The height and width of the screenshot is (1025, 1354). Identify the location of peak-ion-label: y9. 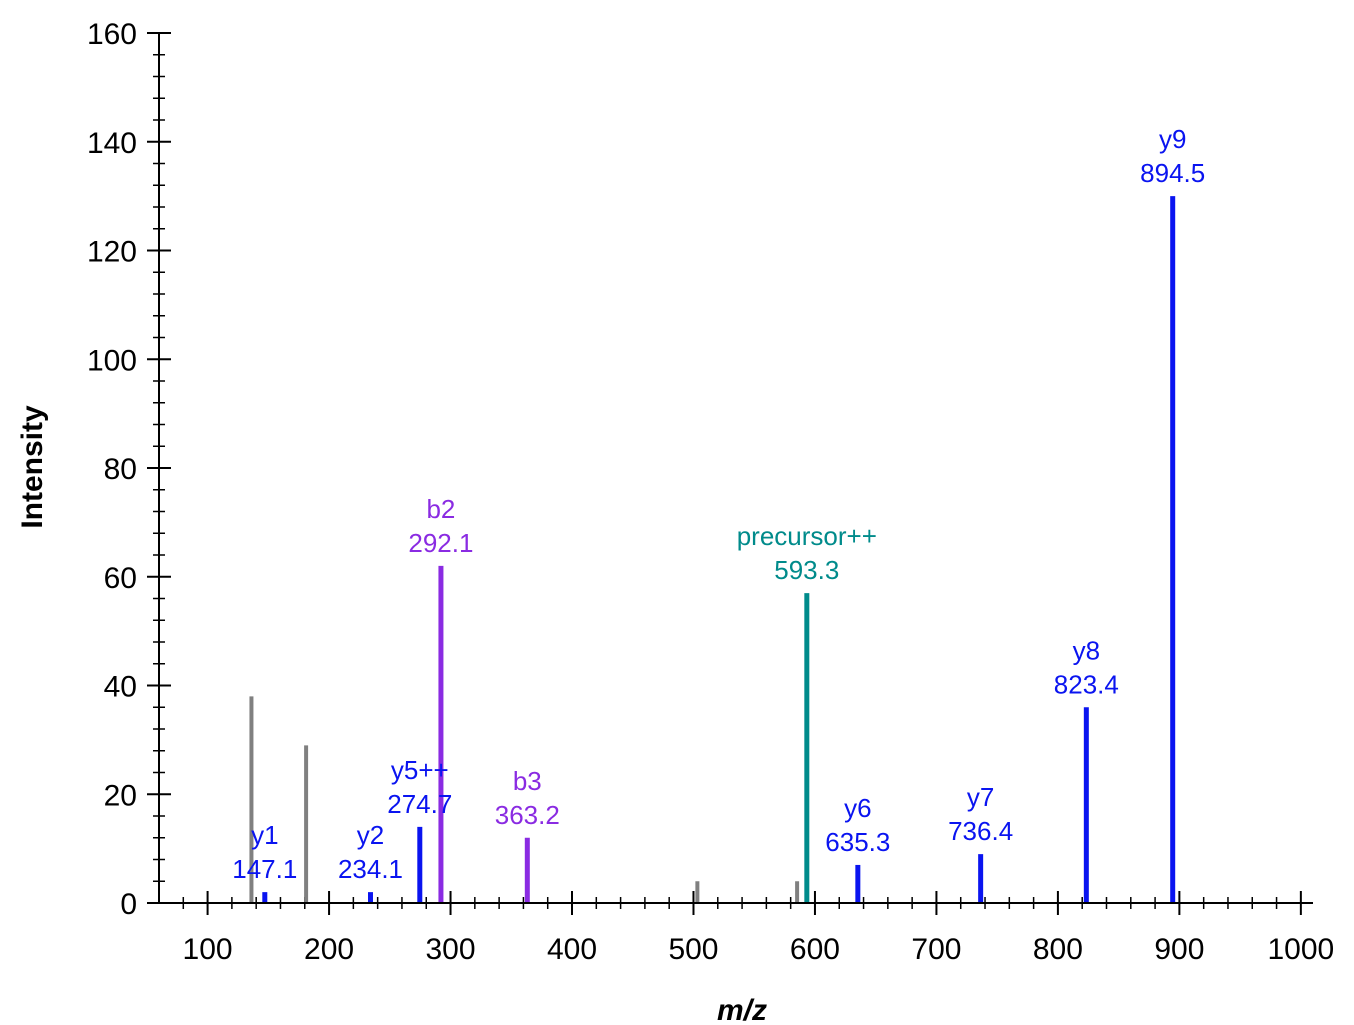
(1172, 139).